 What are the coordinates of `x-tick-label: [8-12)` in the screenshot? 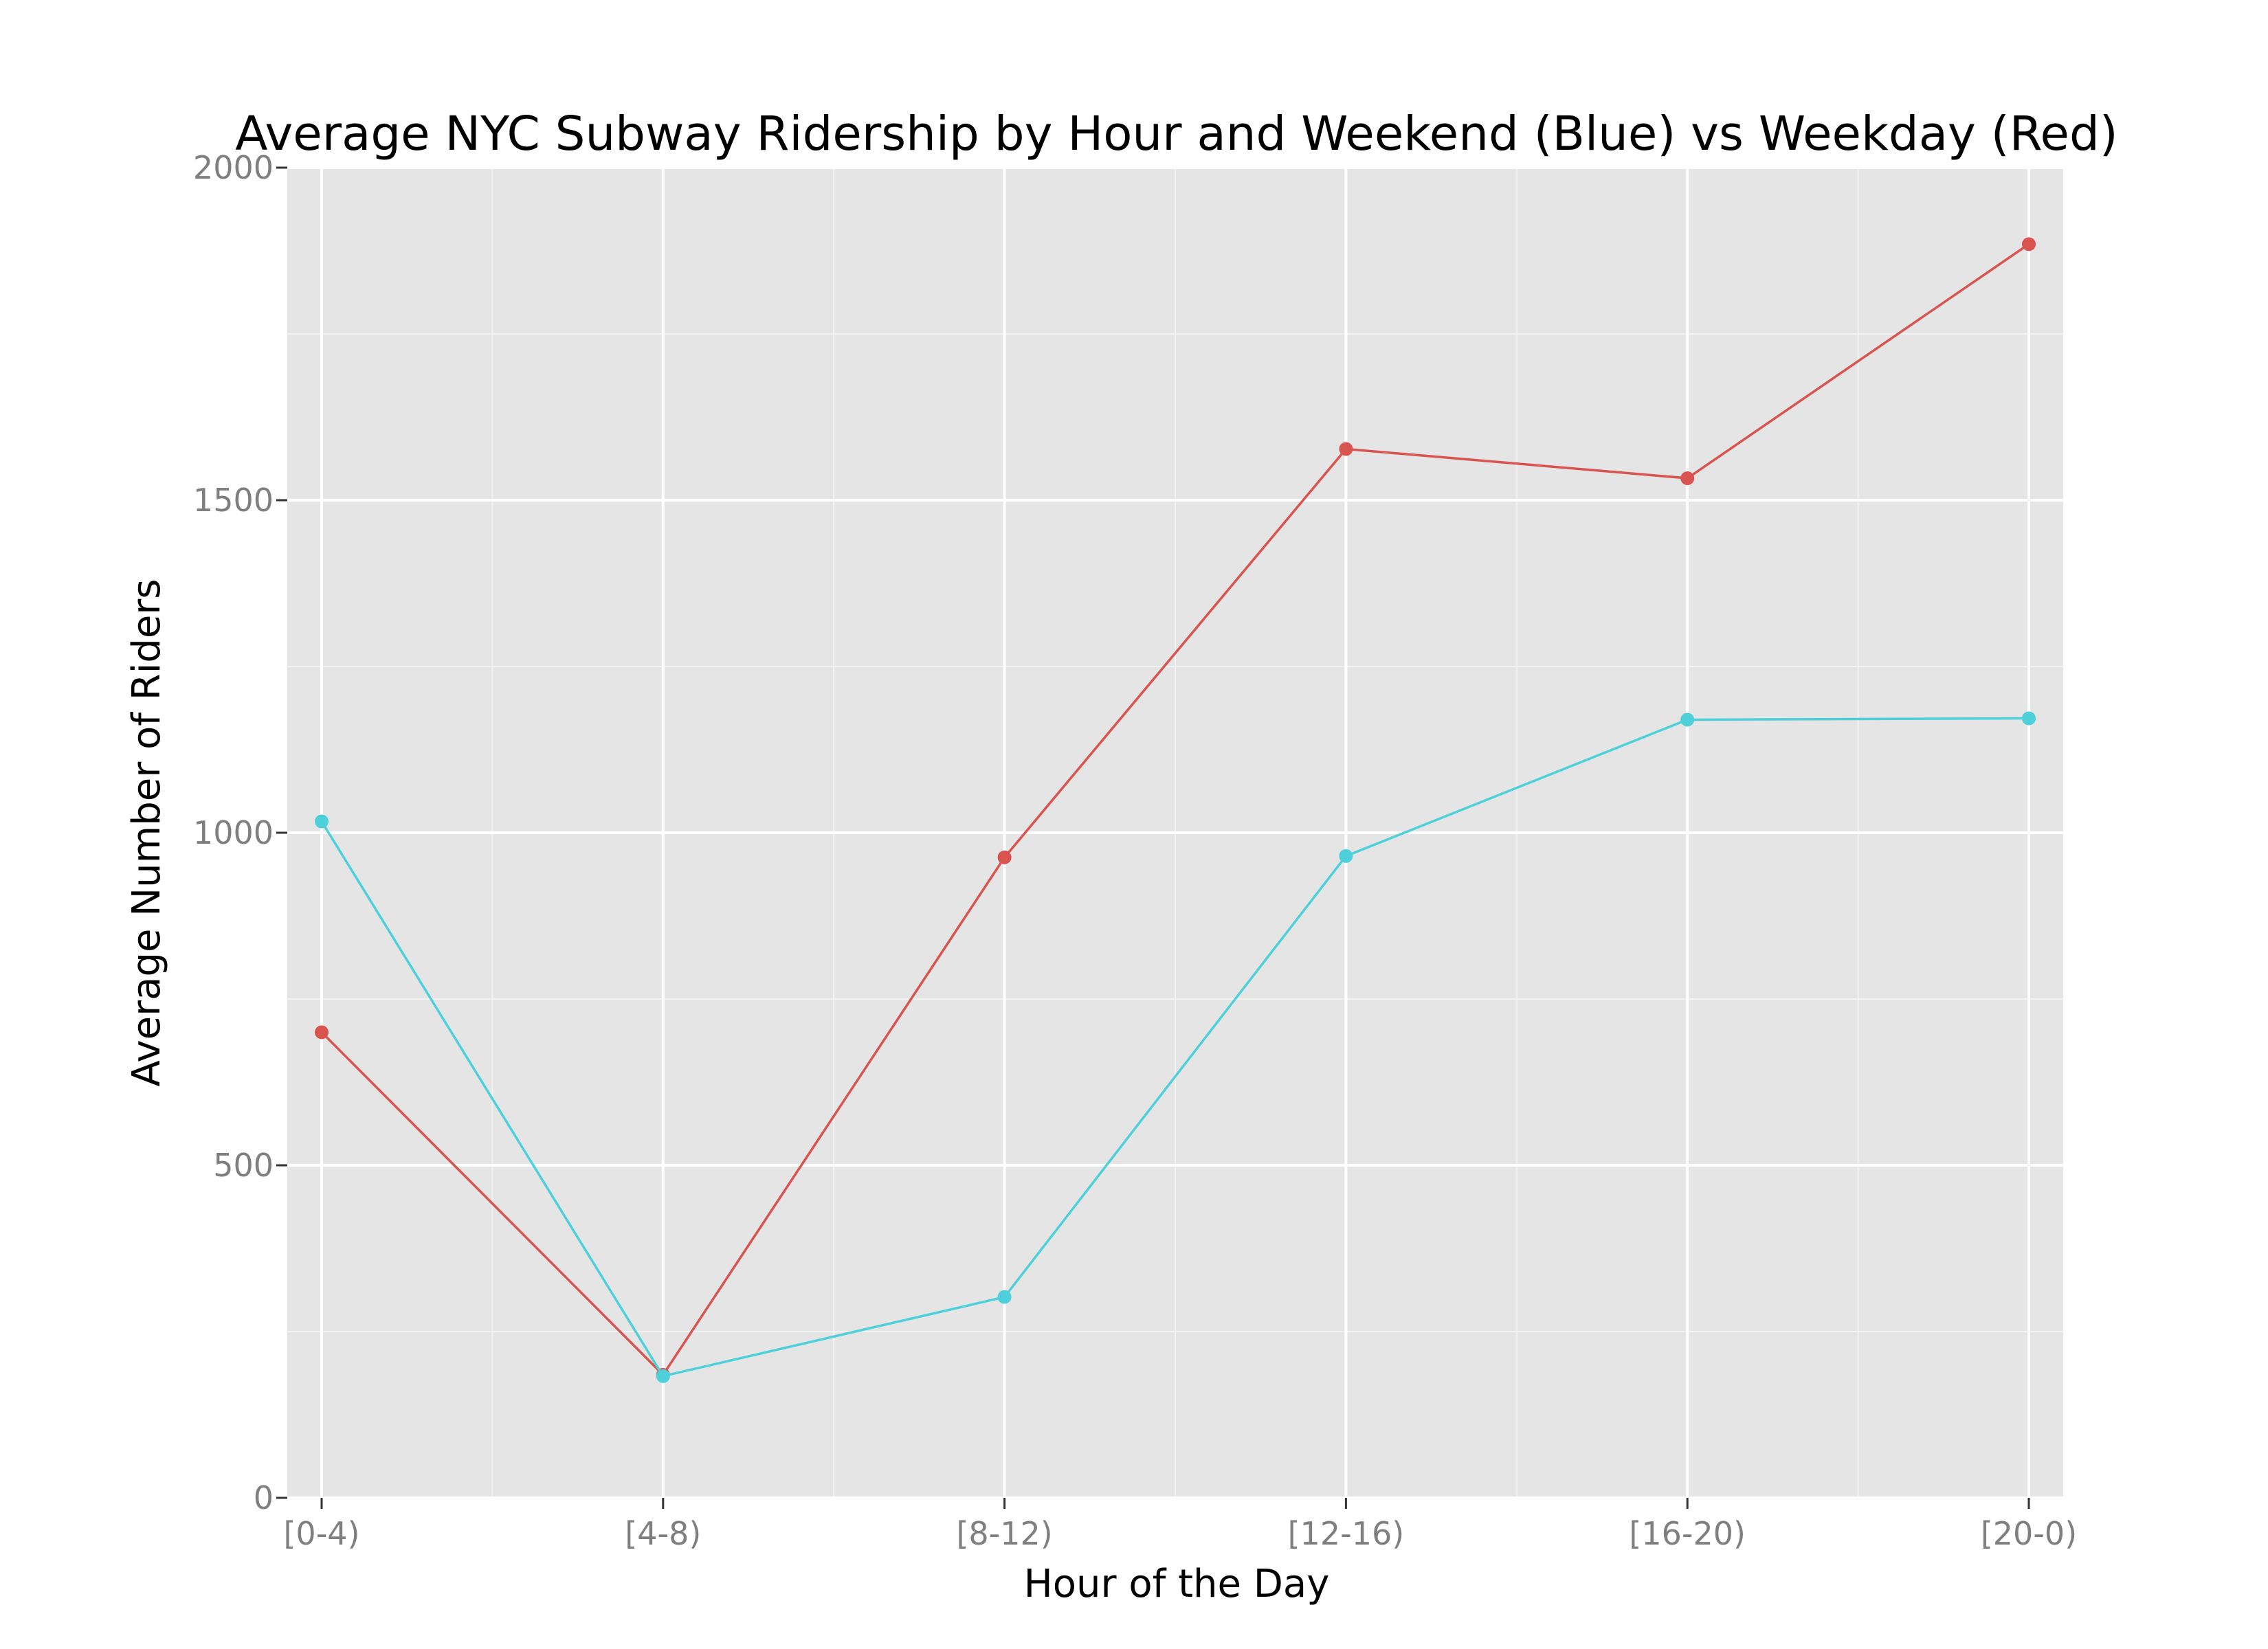 It's located at (1004, 1533).